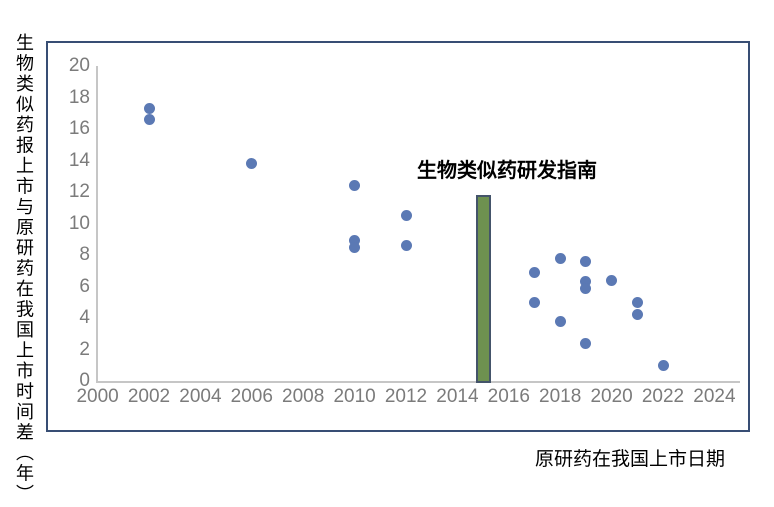 The width and height of the screenshot is (774, 507). I want to click on x-tick-label: 2000, so click(97, 396).